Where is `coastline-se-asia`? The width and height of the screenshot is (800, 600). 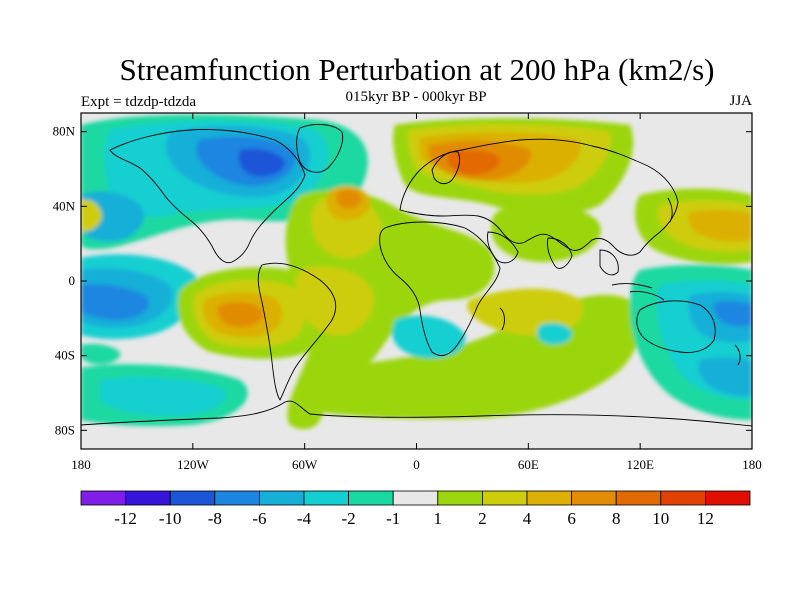 coastline-se-asia is located at coordinates (632, 275).